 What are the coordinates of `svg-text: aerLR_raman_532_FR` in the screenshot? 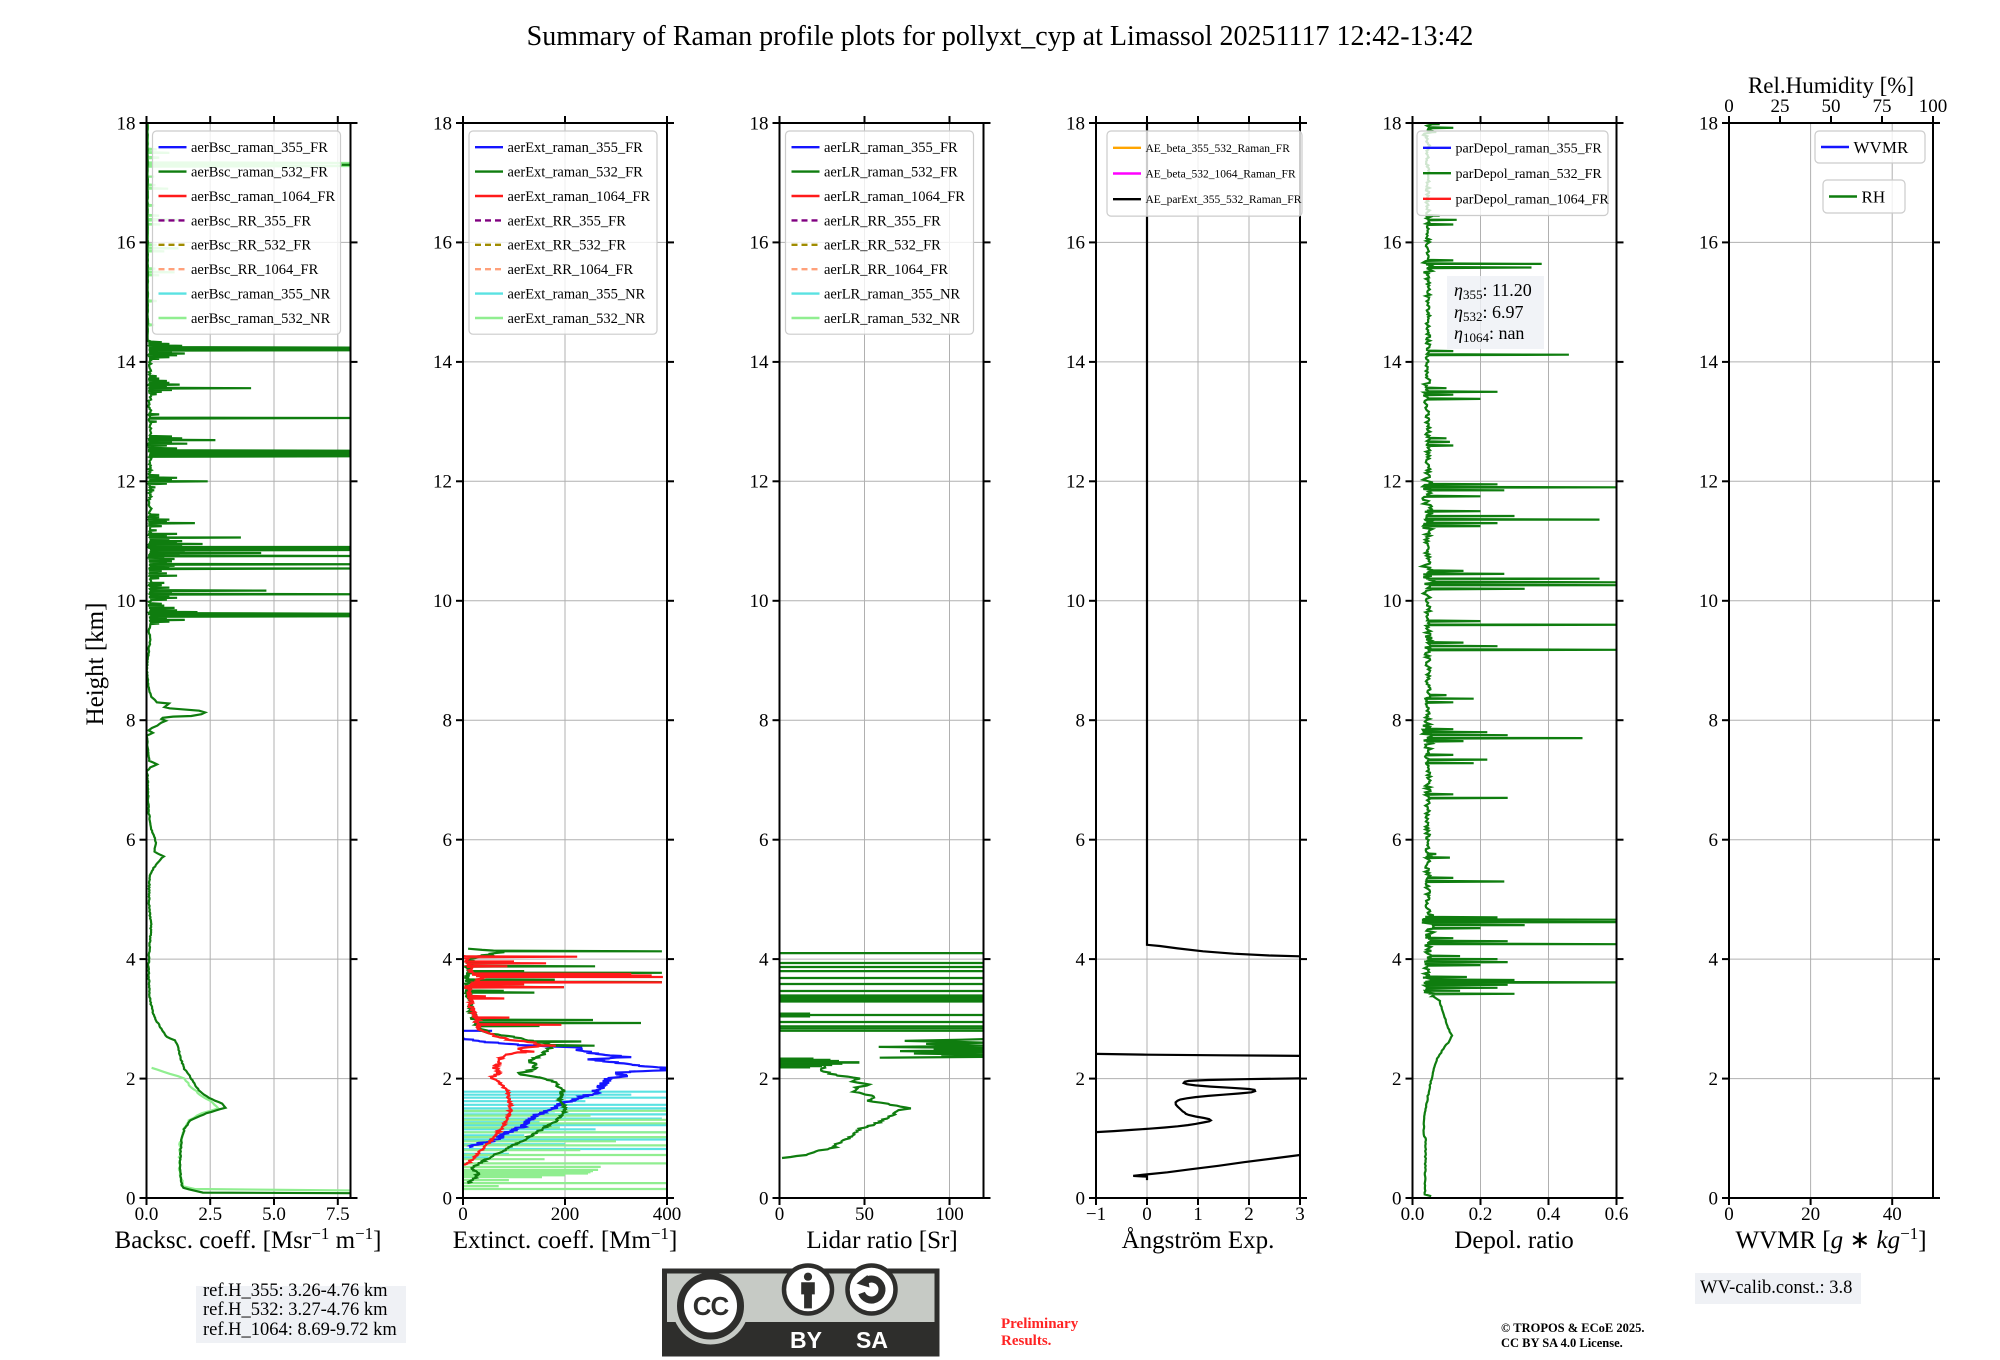 It's located at (891, 173).